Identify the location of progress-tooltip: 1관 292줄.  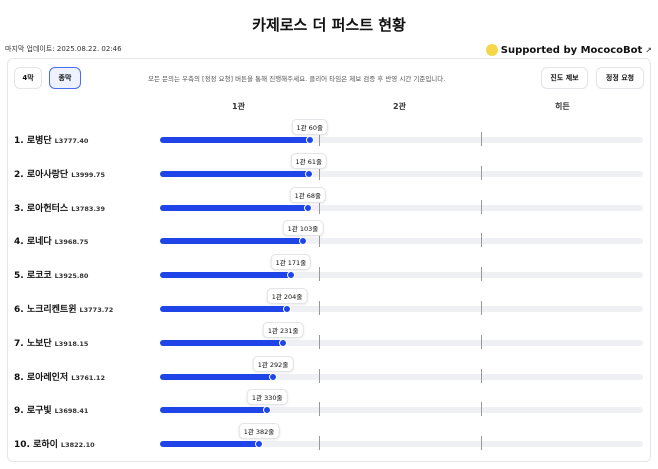
(273, 363).